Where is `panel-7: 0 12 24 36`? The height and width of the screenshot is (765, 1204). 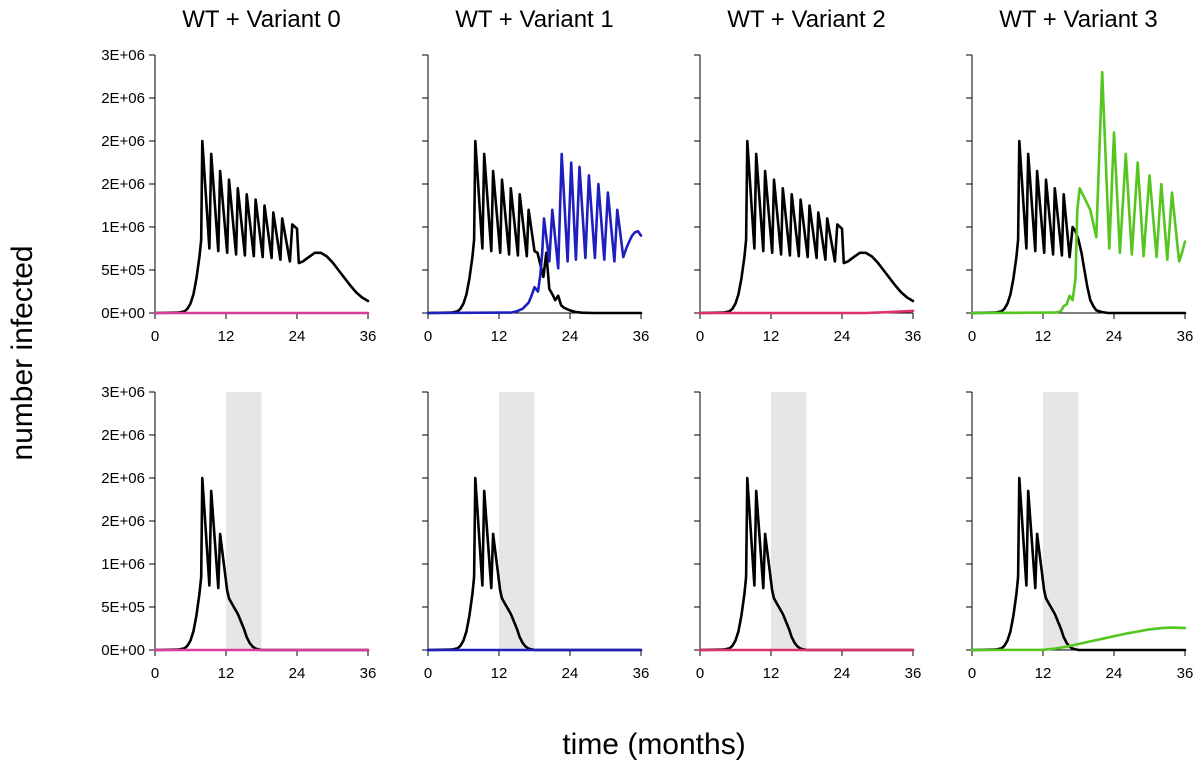
panel-7: 0 12 24 36 is located at coordinates (808, 536).